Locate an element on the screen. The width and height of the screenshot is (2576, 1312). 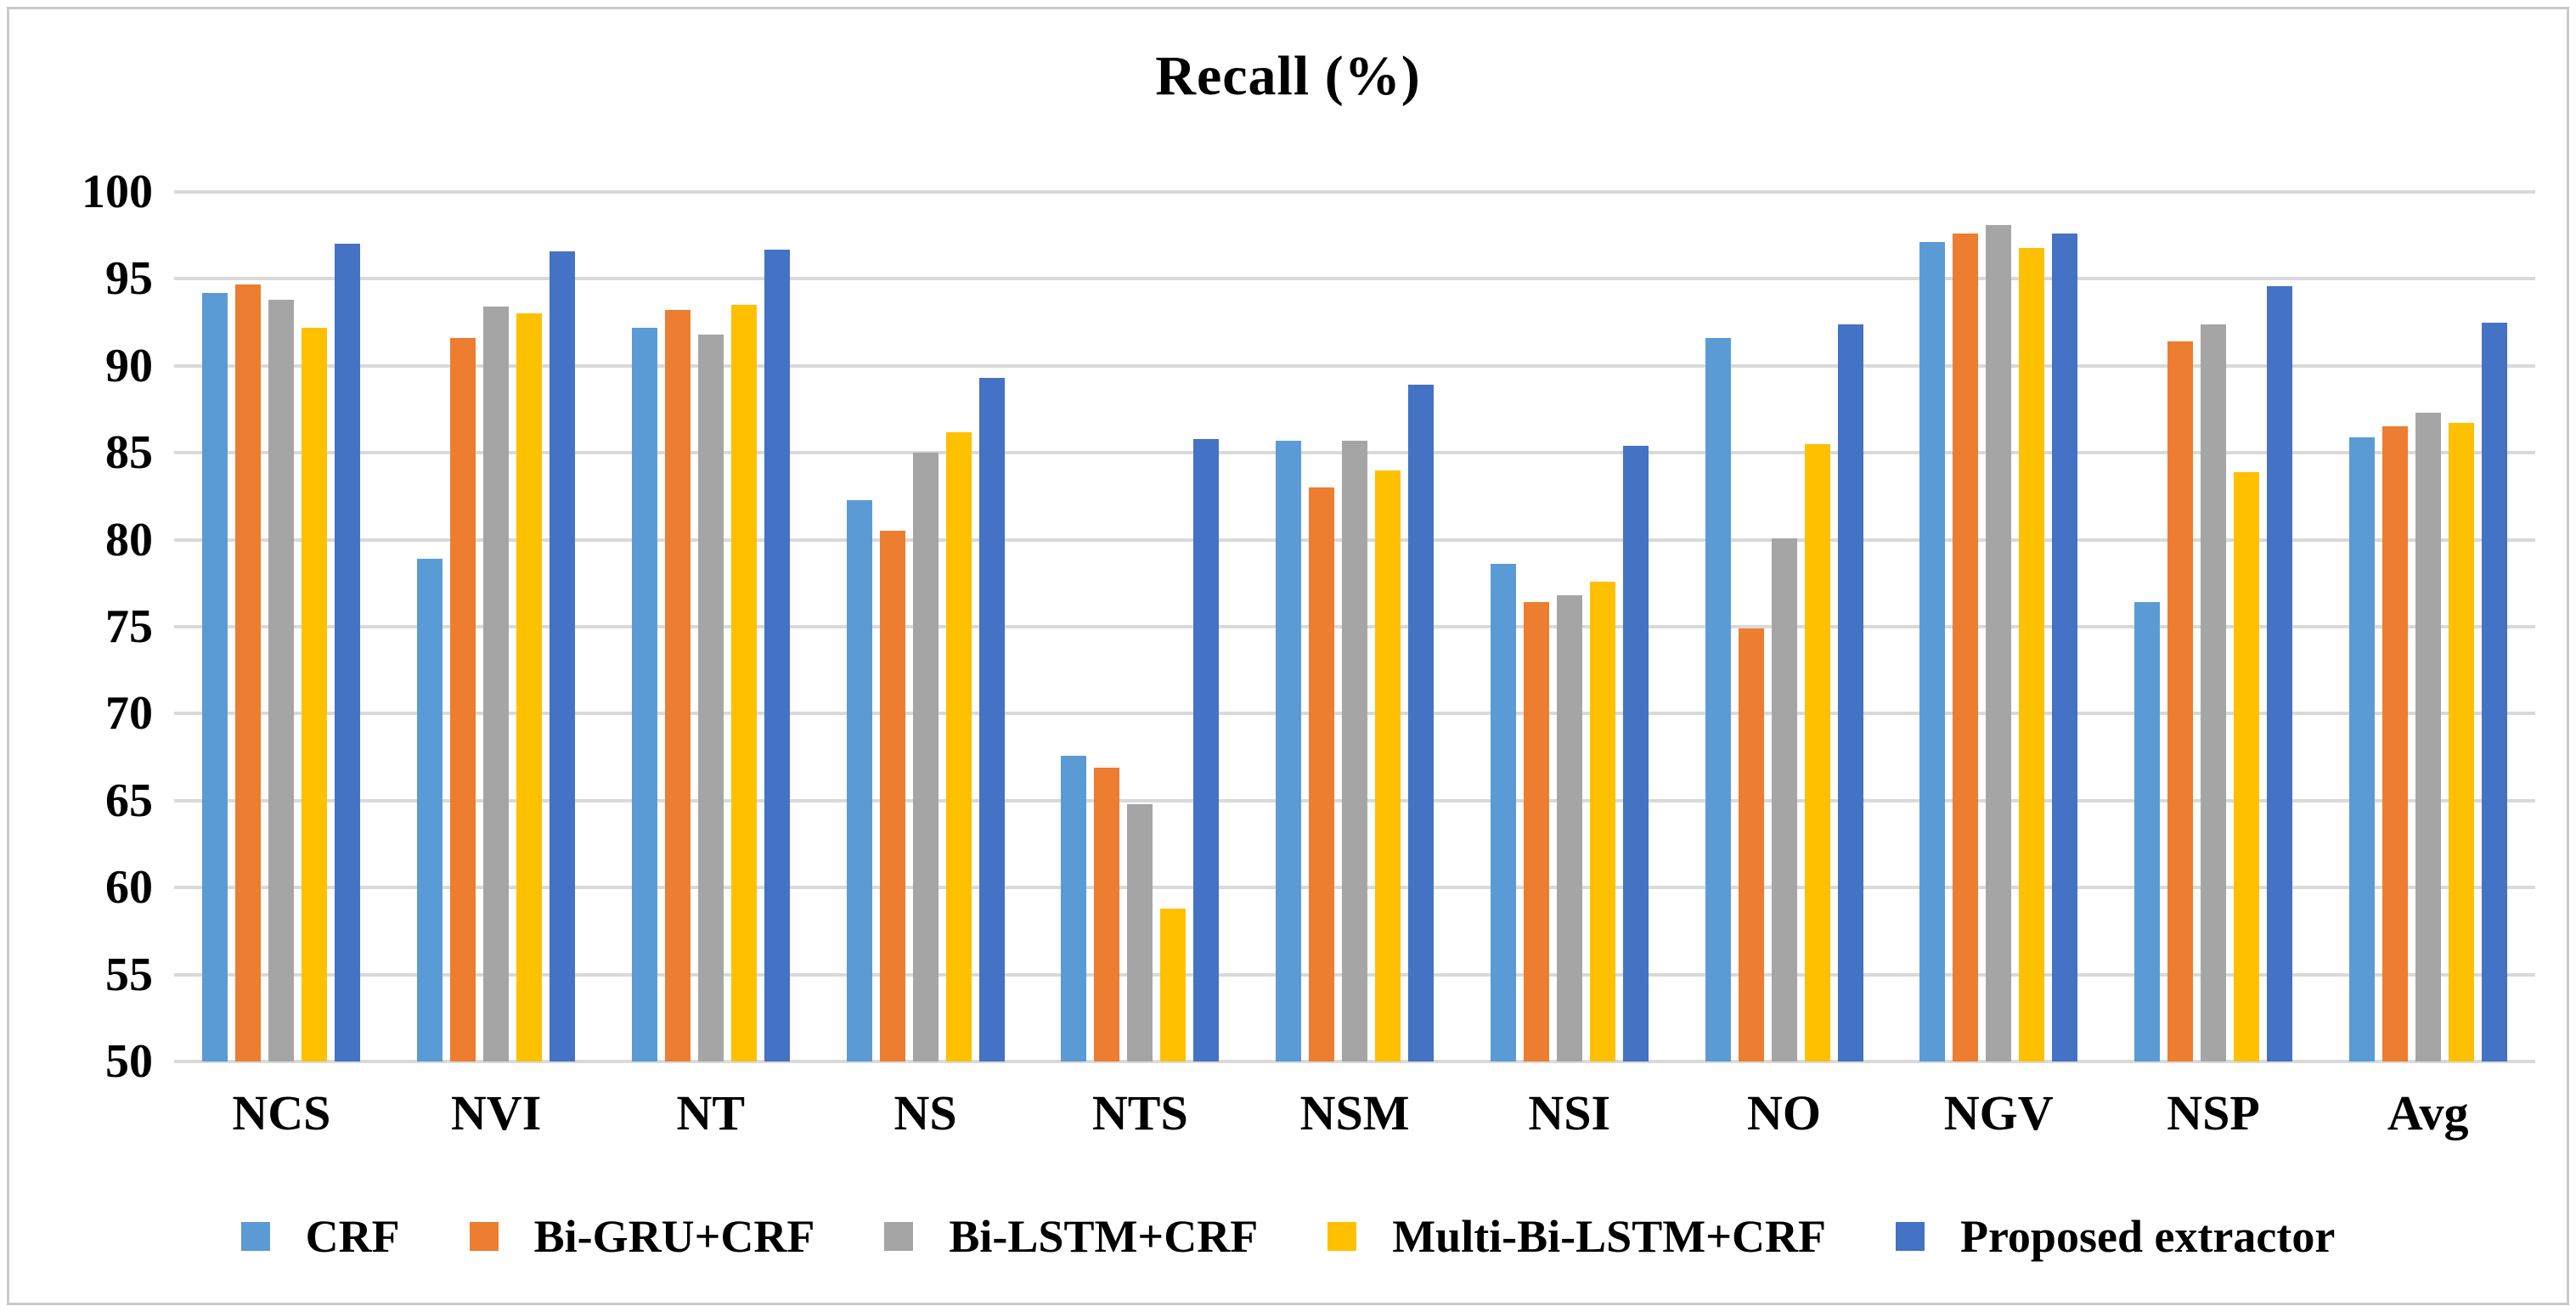
x-axis-category-label-NSP: NSP is located at coordinates (2213, 1112).